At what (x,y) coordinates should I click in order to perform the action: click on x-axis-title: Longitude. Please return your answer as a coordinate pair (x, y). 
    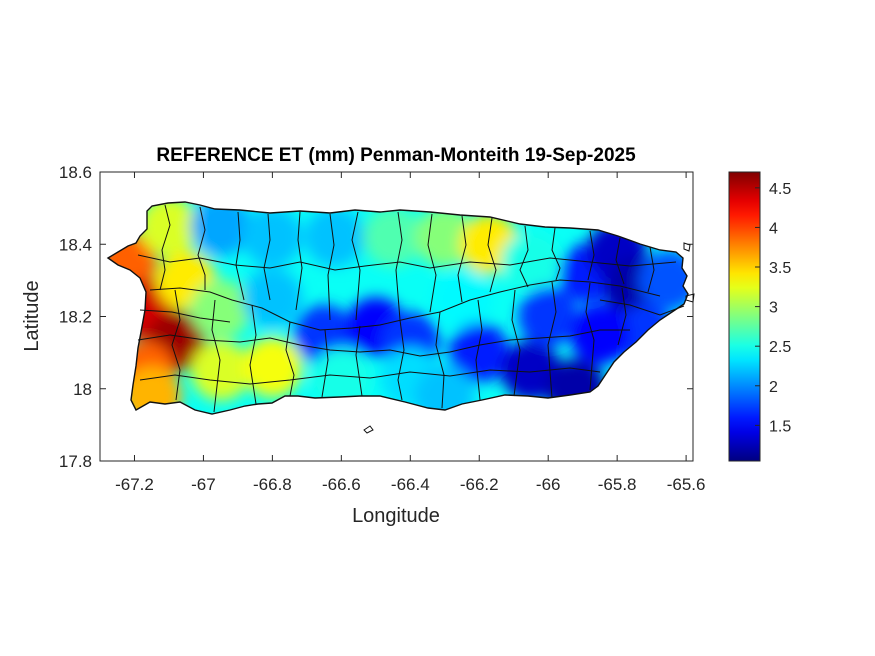
    Looking at the image, I should click on (396, 516).